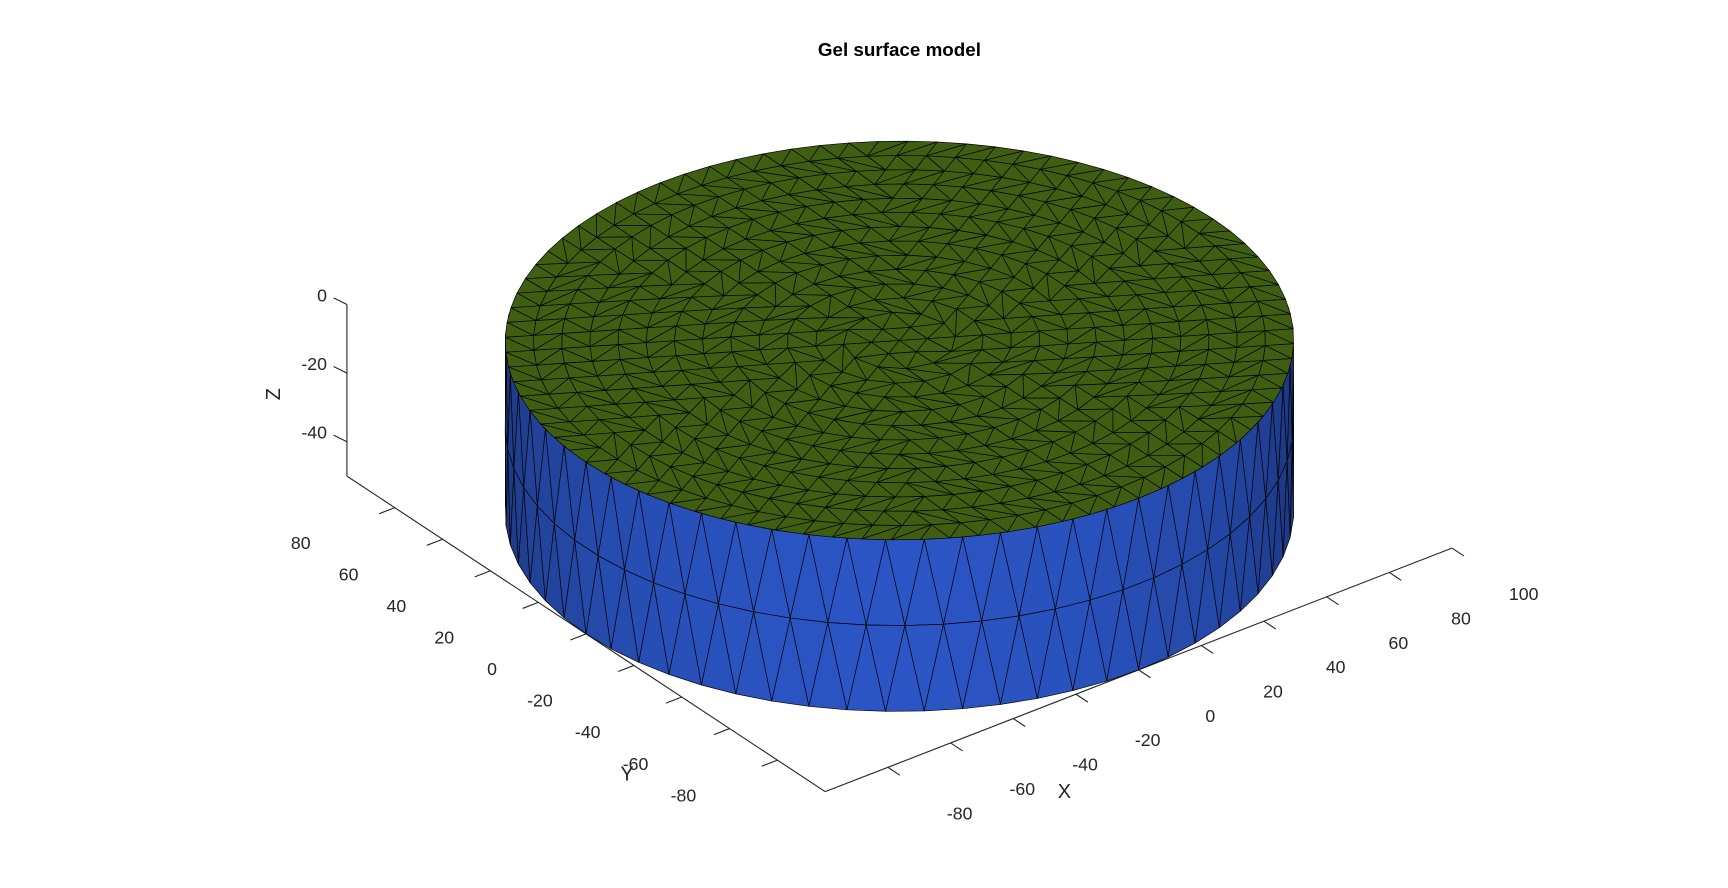 The image size is (1728, 888). I want to click on x-tick-label: 80, so click(1461, 618).